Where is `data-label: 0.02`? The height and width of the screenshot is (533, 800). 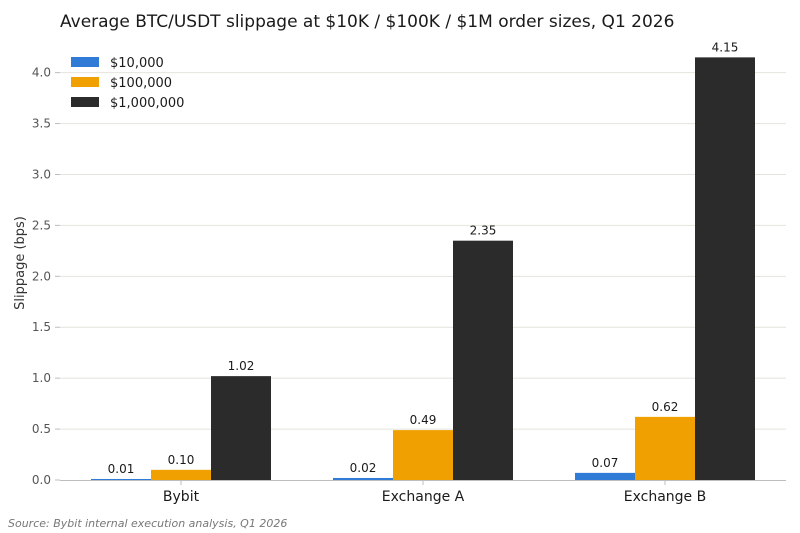
data-label: 0.02 is located at coordinates (363, 468).